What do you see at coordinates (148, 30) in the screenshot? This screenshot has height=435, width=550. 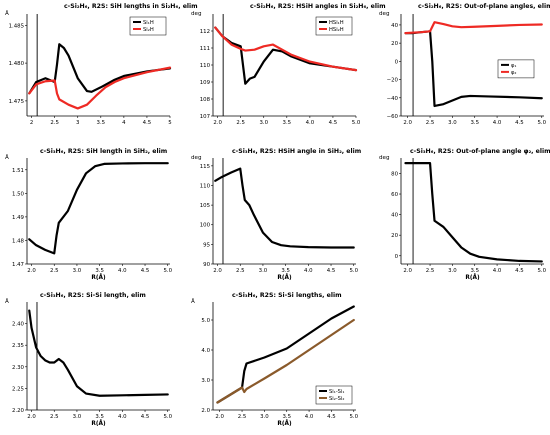 I see `legend-label: Si₂H` at bounding box center [148, 30].